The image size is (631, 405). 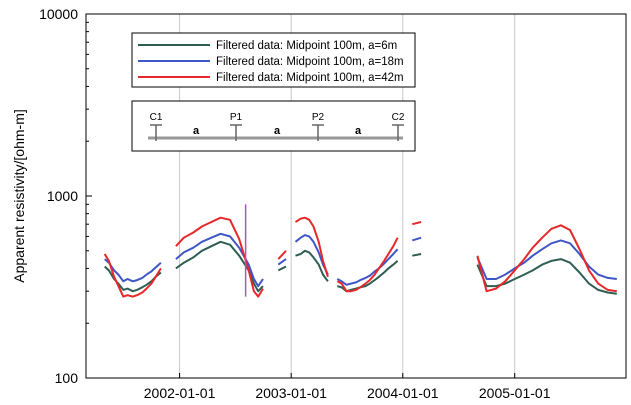 What do you see at coordinates (19, 196) in the screenshot?
I see `y-axis-label: Apparent resistivity/[ohm-m]` at bounding box center [19, 196].